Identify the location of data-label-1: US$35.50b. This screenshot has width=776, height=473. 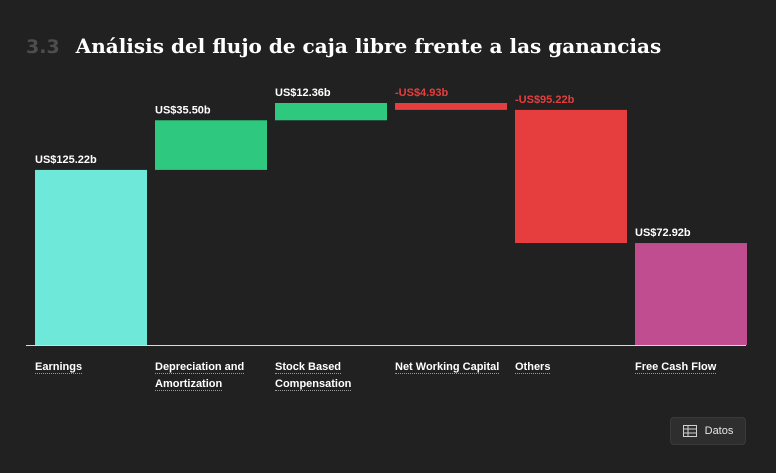
(183, 110).